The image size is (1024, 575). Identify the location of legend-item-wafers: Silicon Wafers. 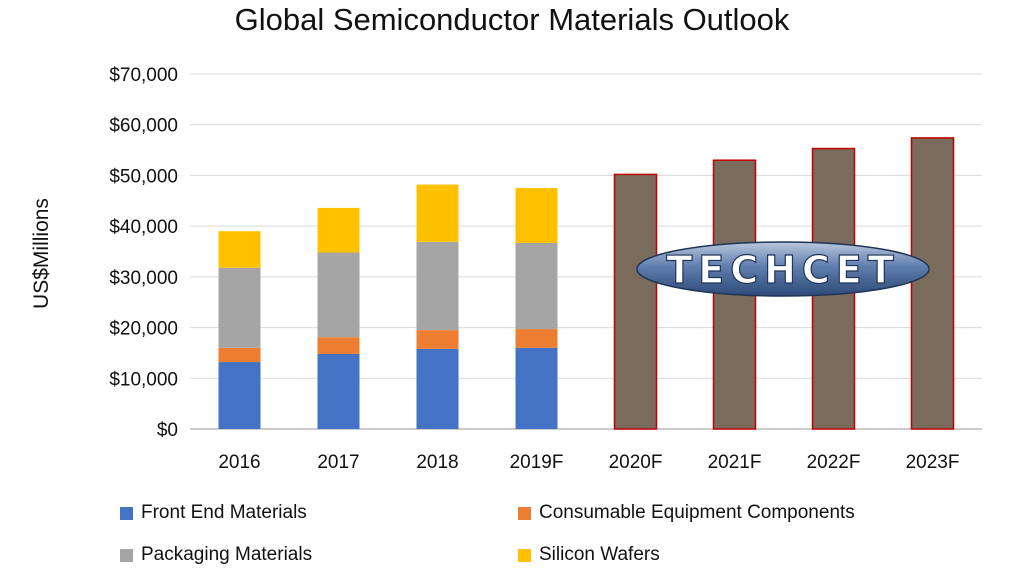
(589, 555).